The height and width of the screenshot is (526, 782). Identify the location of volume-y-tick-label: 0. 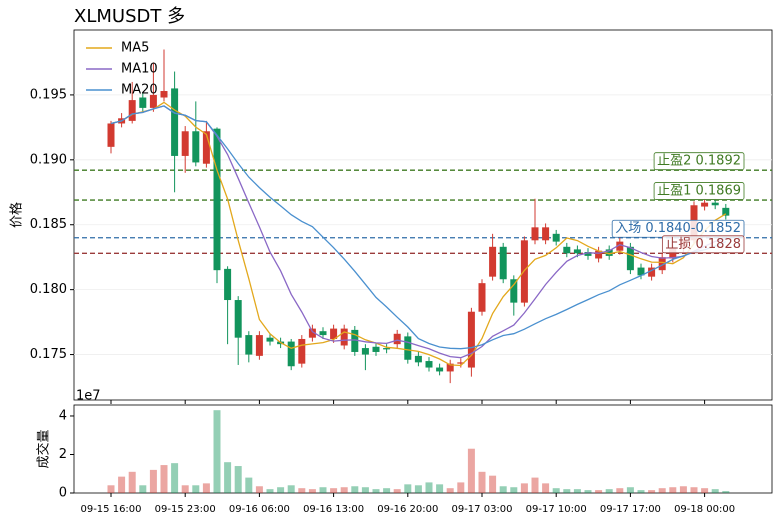
(63, 493).